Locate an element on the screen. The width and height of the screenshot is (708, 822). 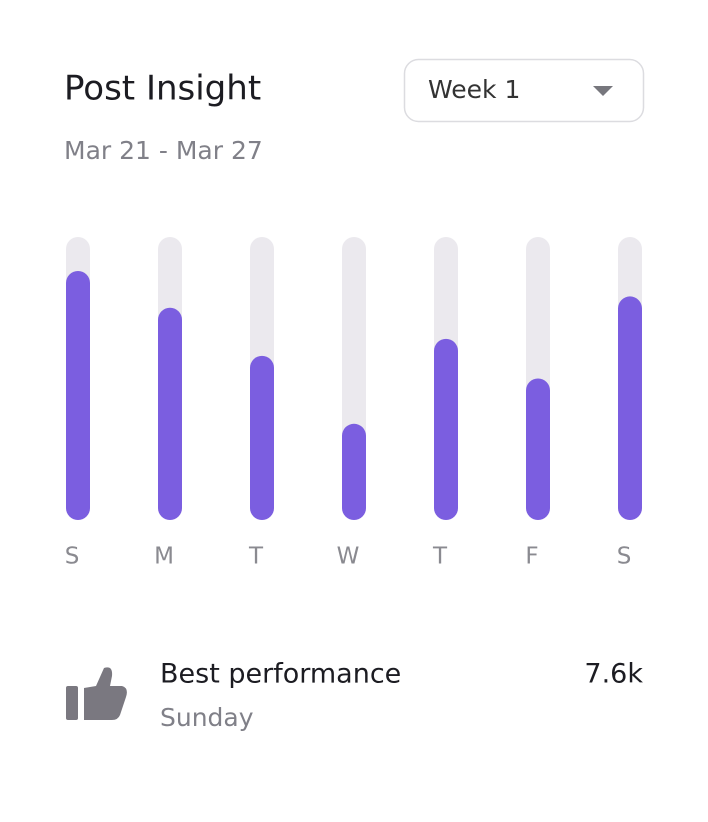
thumb-icon is located at coordinates (96, 693).